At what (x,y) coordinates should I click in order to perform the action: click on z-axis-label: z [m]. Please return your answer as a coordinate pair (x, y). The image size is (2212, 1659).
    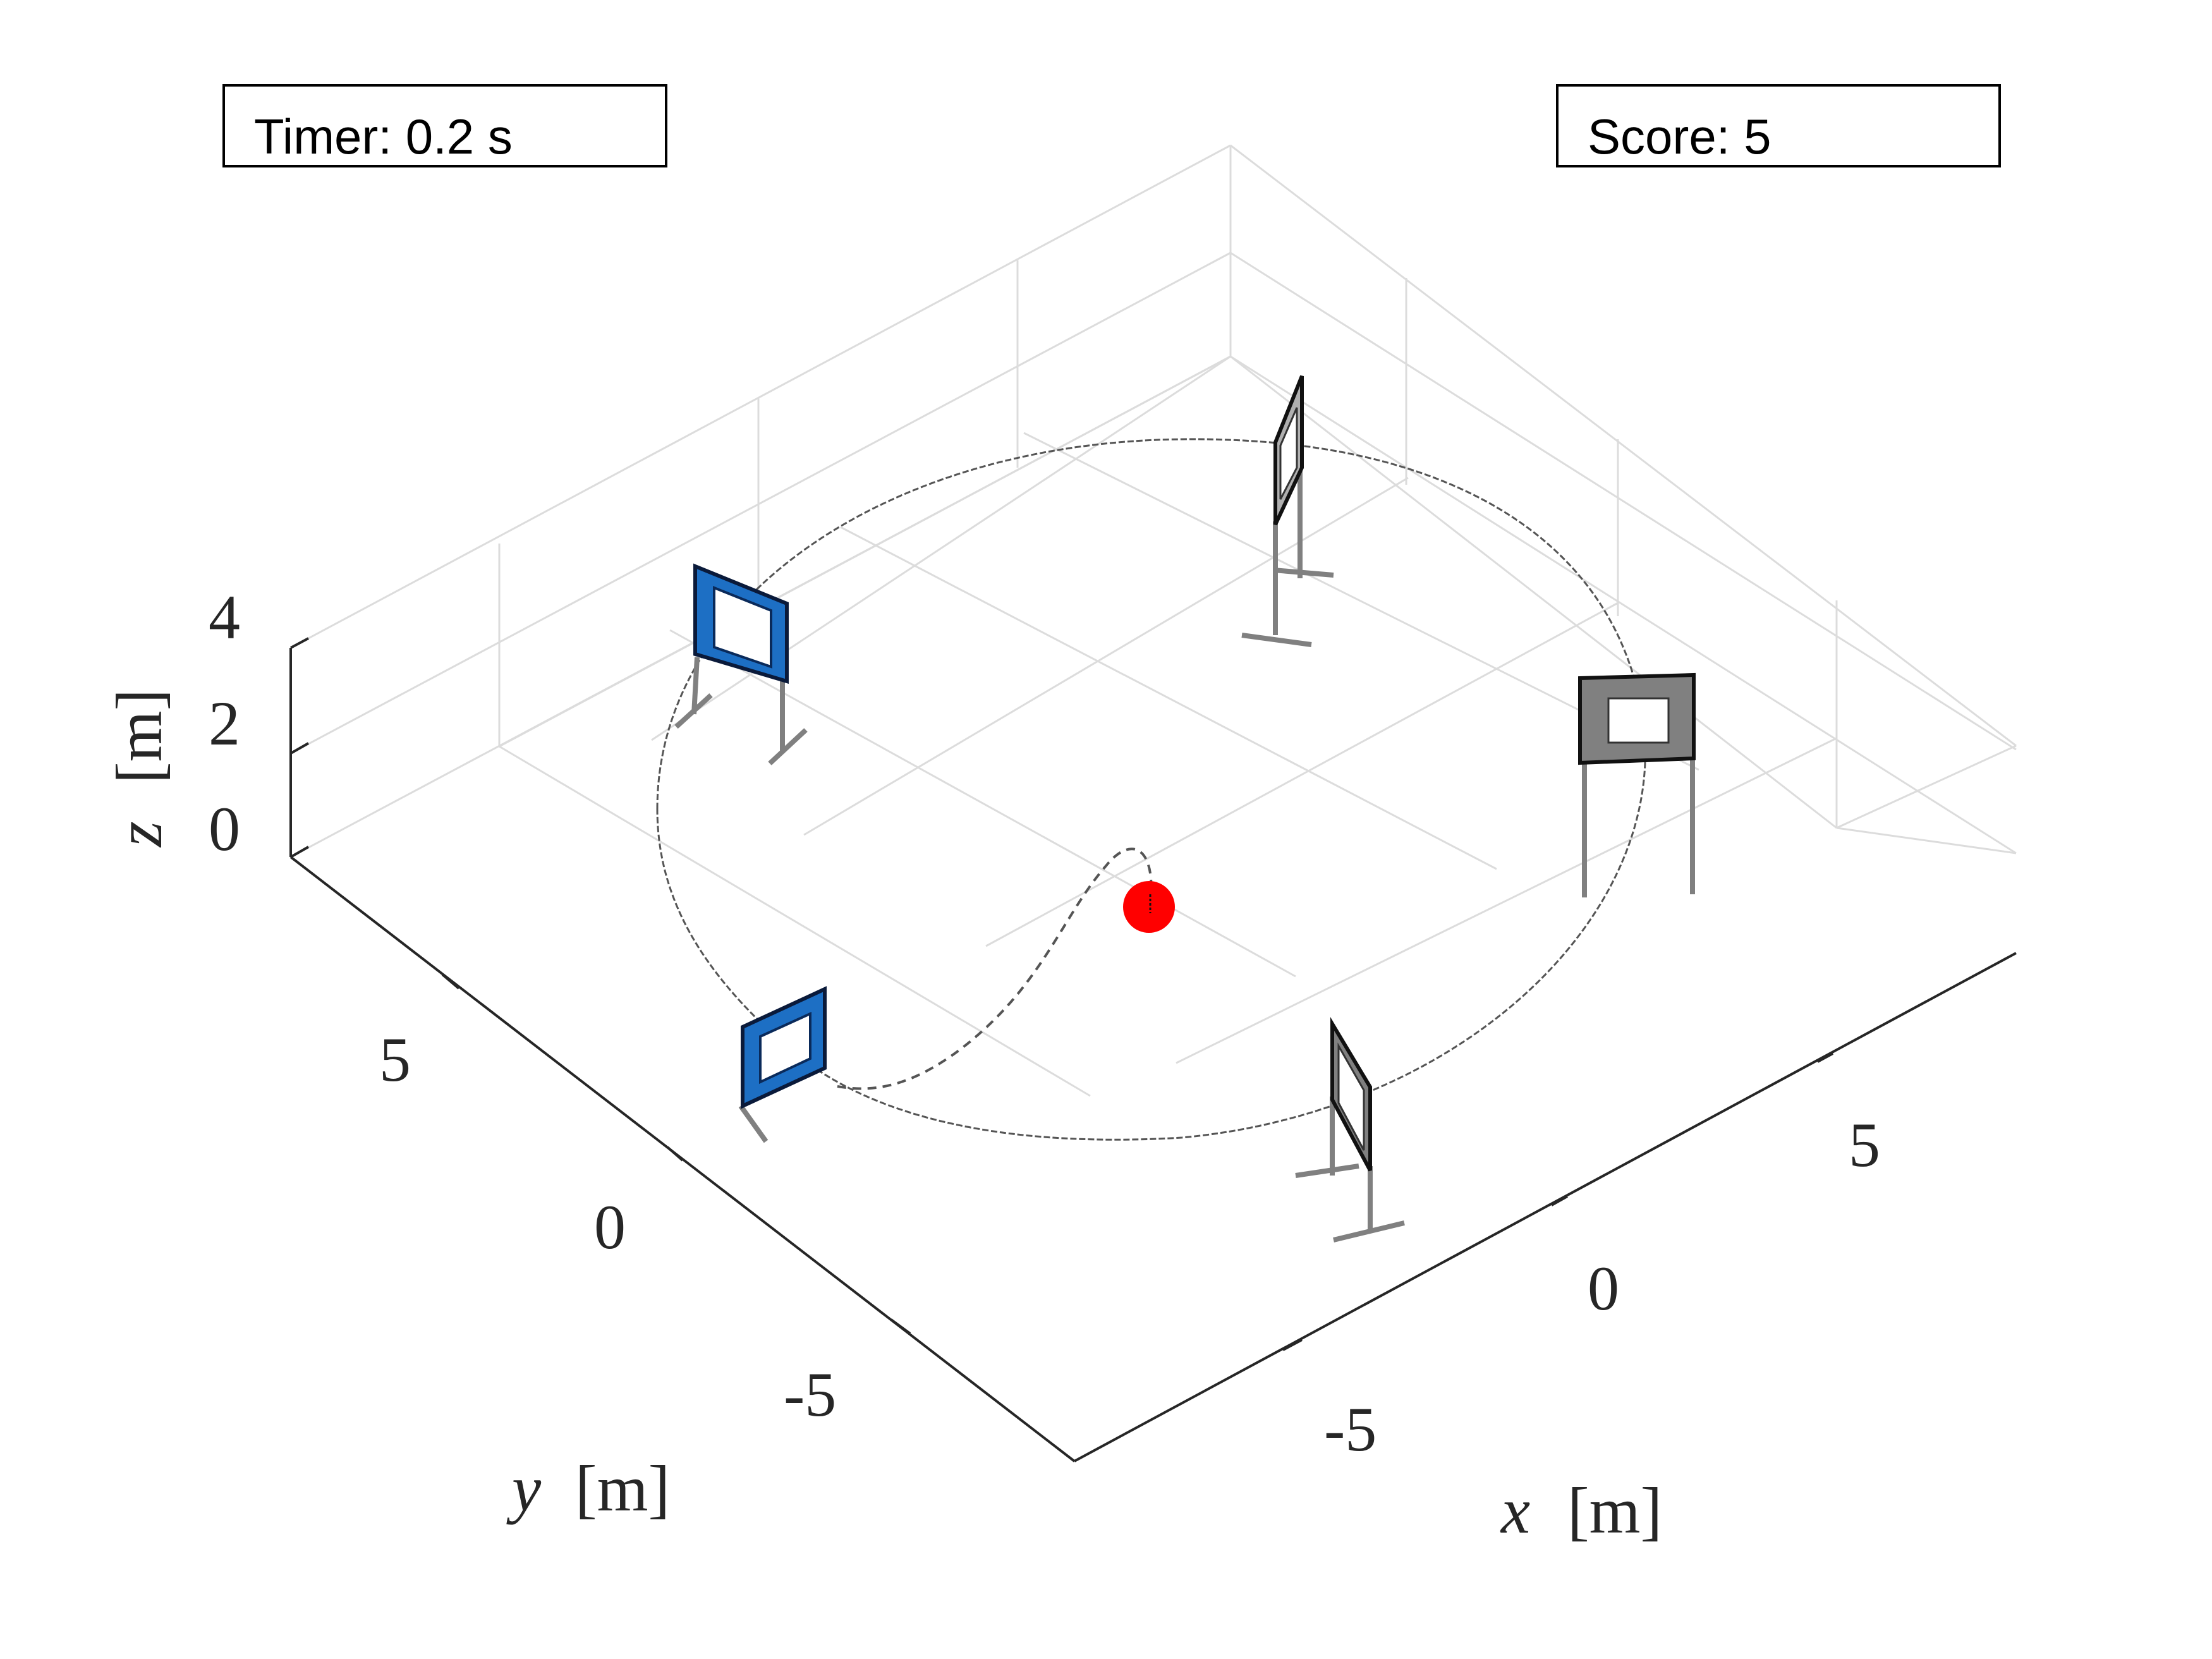
    Looking at the image, I should click on (139, 768).